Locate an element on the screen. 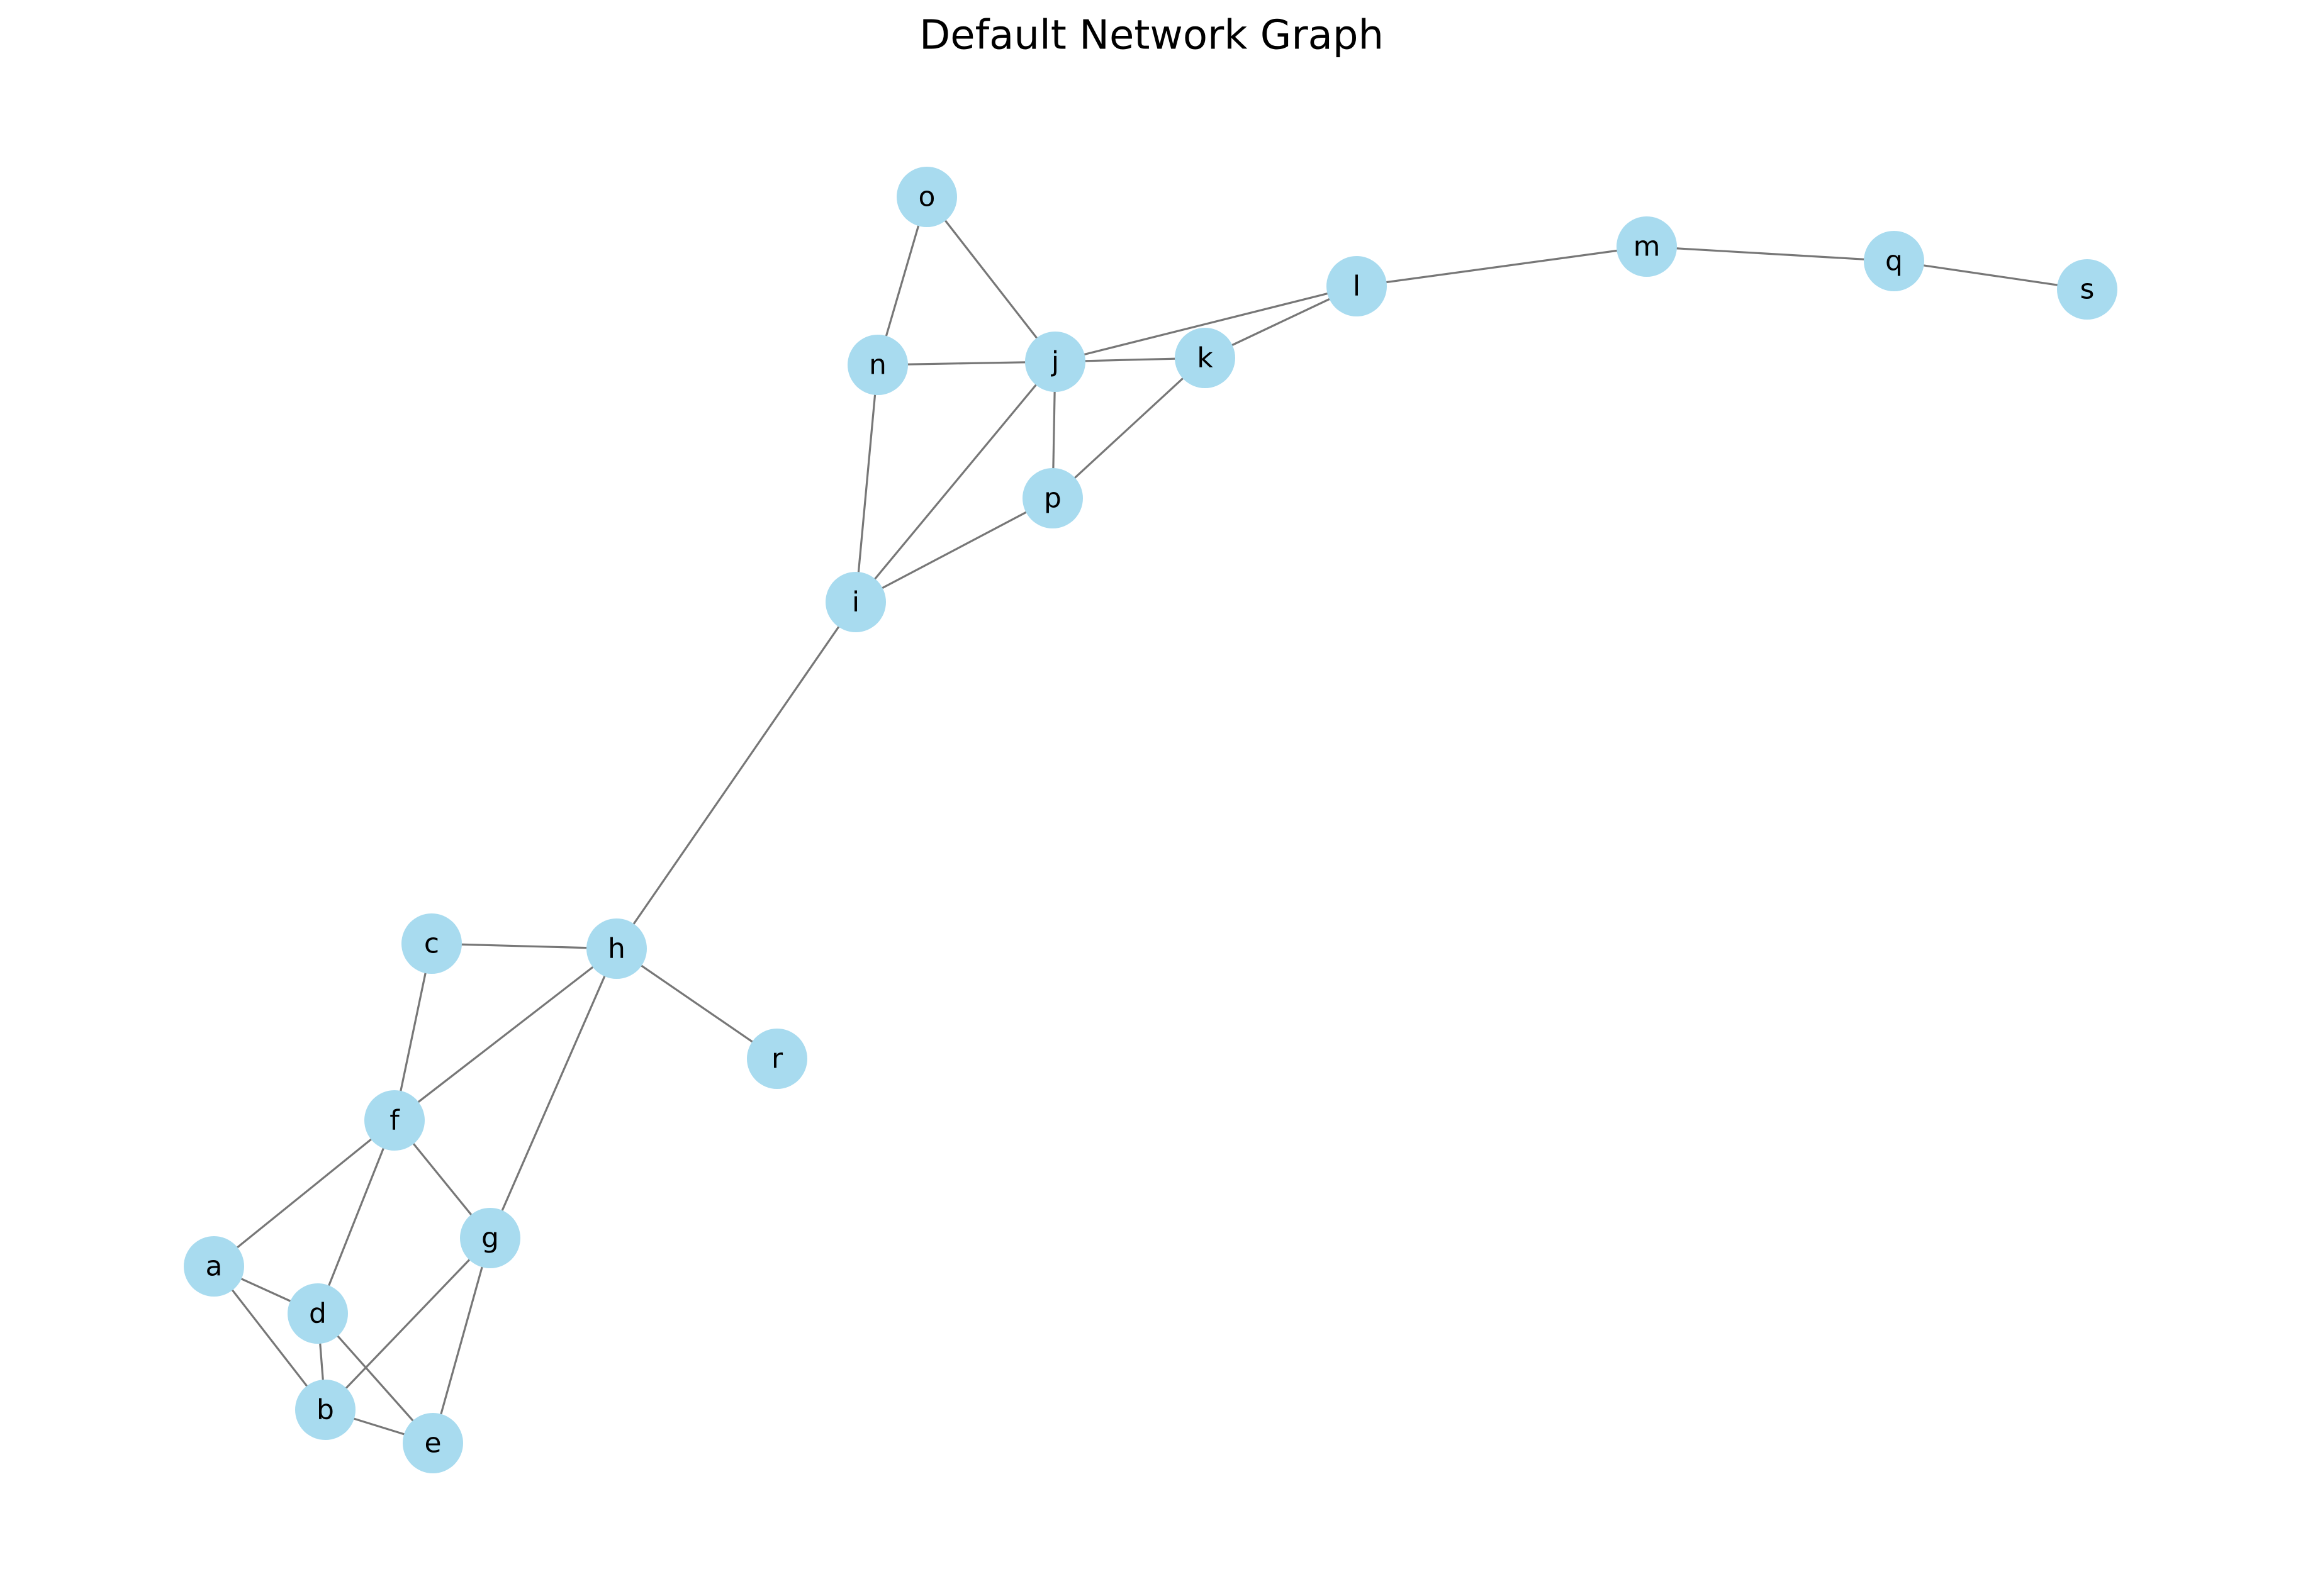 This screenshot has width=2303, height=1596. node-circle-n is located at coordinates (878, 365).